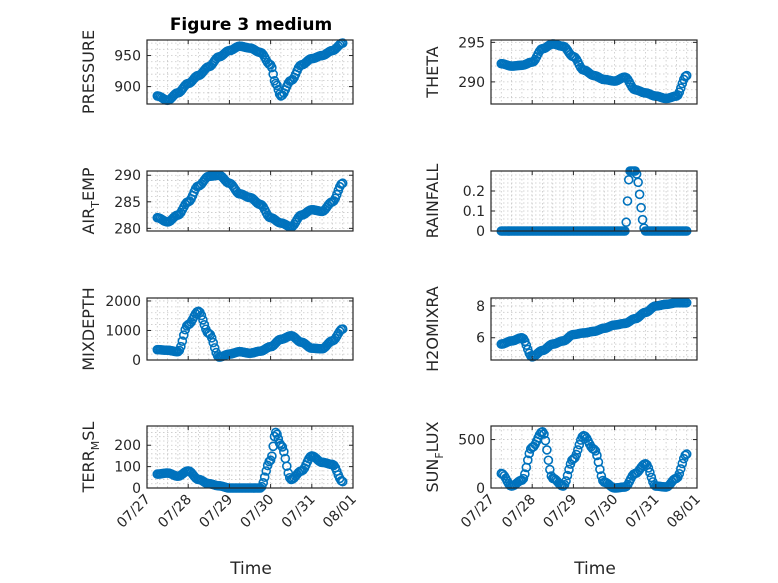 The width and height of the screenshot is (778, 583). What do you see at coordinates (471, 83) in the screenshot?
I see `y-tick-label: 290` at bounding box center [471, 83].